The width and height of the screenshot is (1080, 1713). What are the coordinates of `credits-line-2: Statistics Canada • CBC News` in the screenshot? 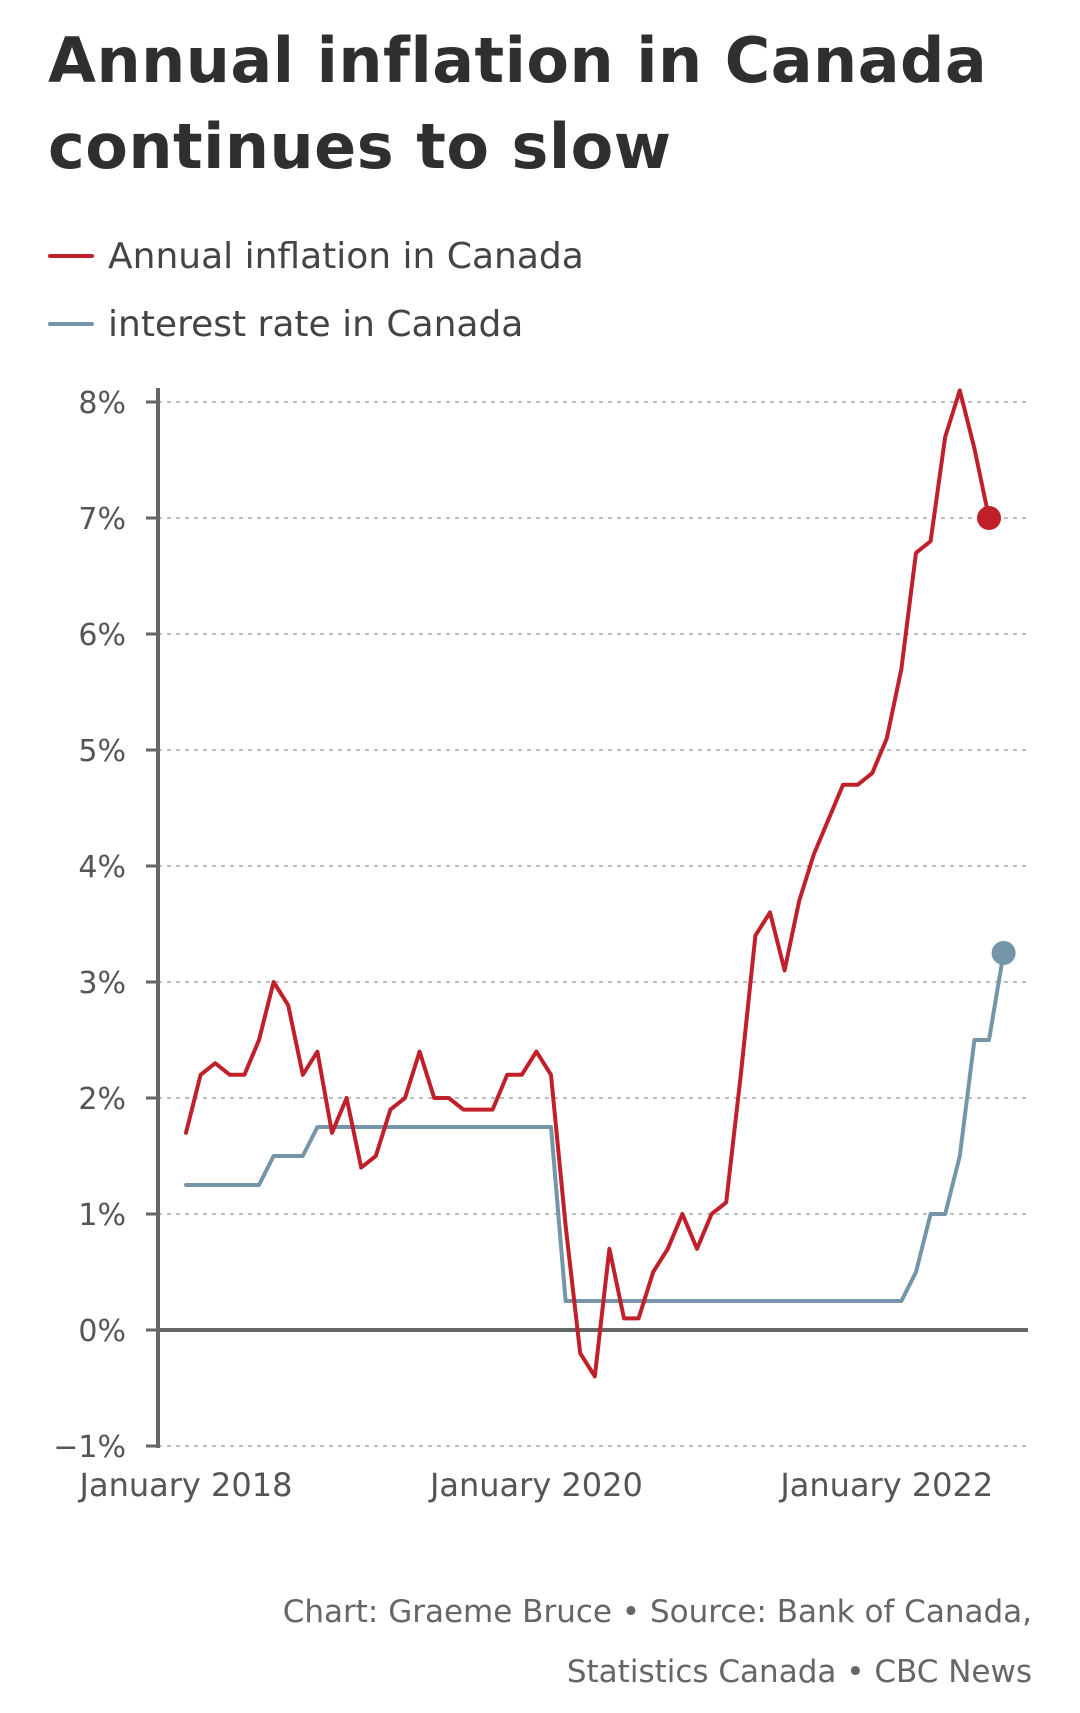 It's located at (799, 1672).